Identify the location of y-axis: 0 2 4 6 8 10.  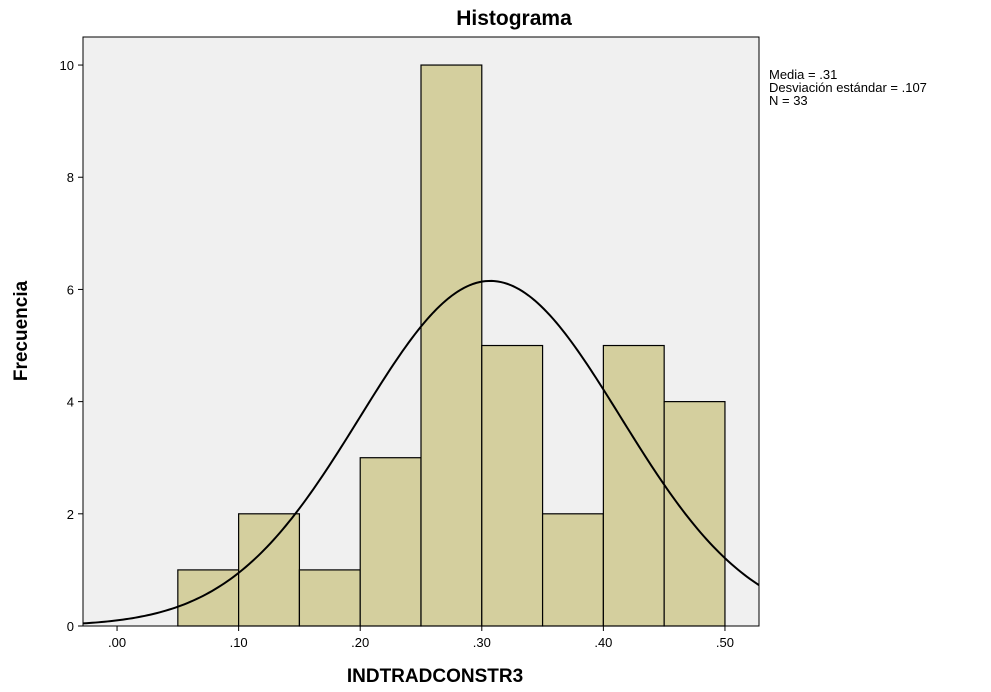
(71, 346).